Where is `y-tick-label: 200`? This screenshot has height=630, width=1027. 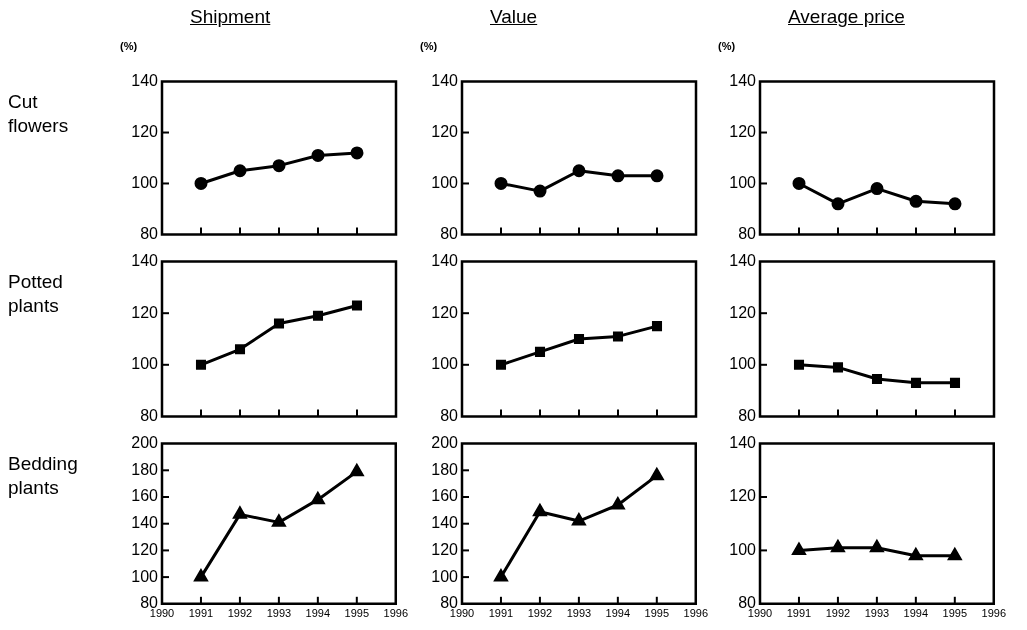
y-tick-label: 200 is located at coordinates (145, 443).